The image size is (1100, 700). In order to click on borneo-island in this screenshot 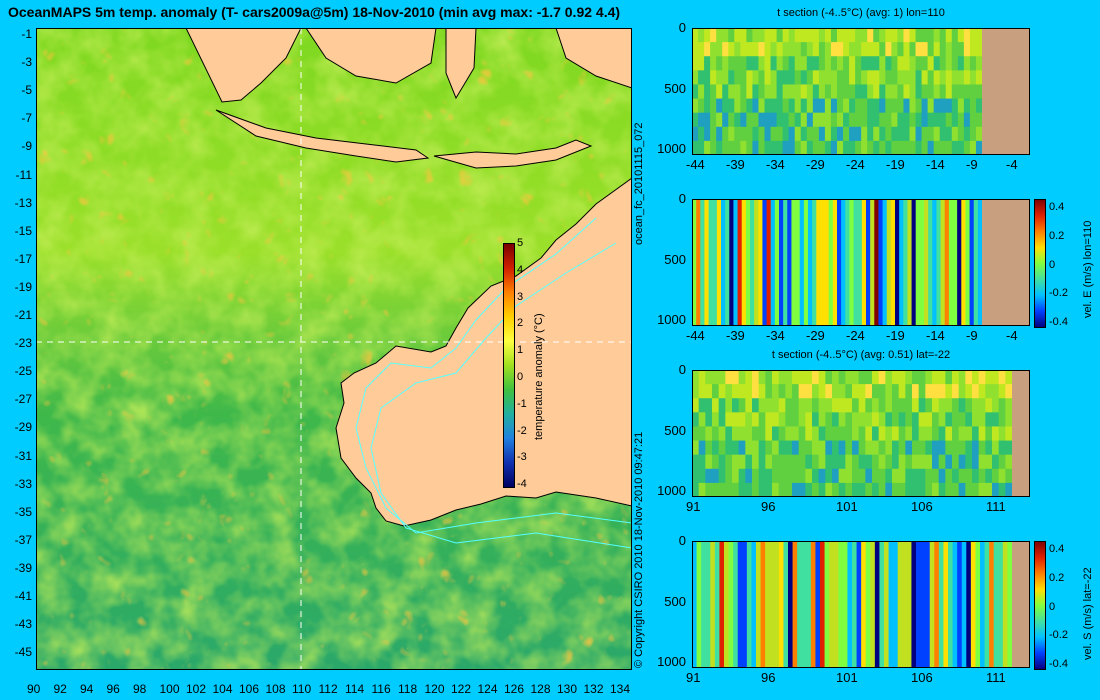, I will do `click(371, 56)`.